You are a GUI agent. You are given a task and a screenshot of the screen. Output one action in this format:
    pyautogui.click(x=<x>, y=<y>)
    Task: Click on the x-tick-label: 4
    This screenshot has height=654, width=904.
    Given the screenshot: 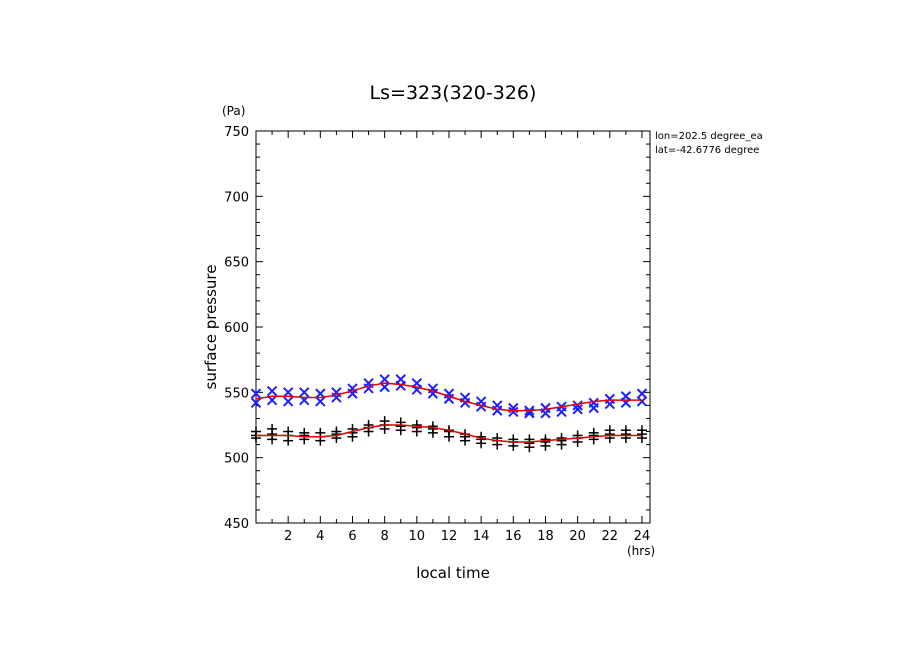 What is the action you would take?
    pyautogui.click(x=320, y=536)
    